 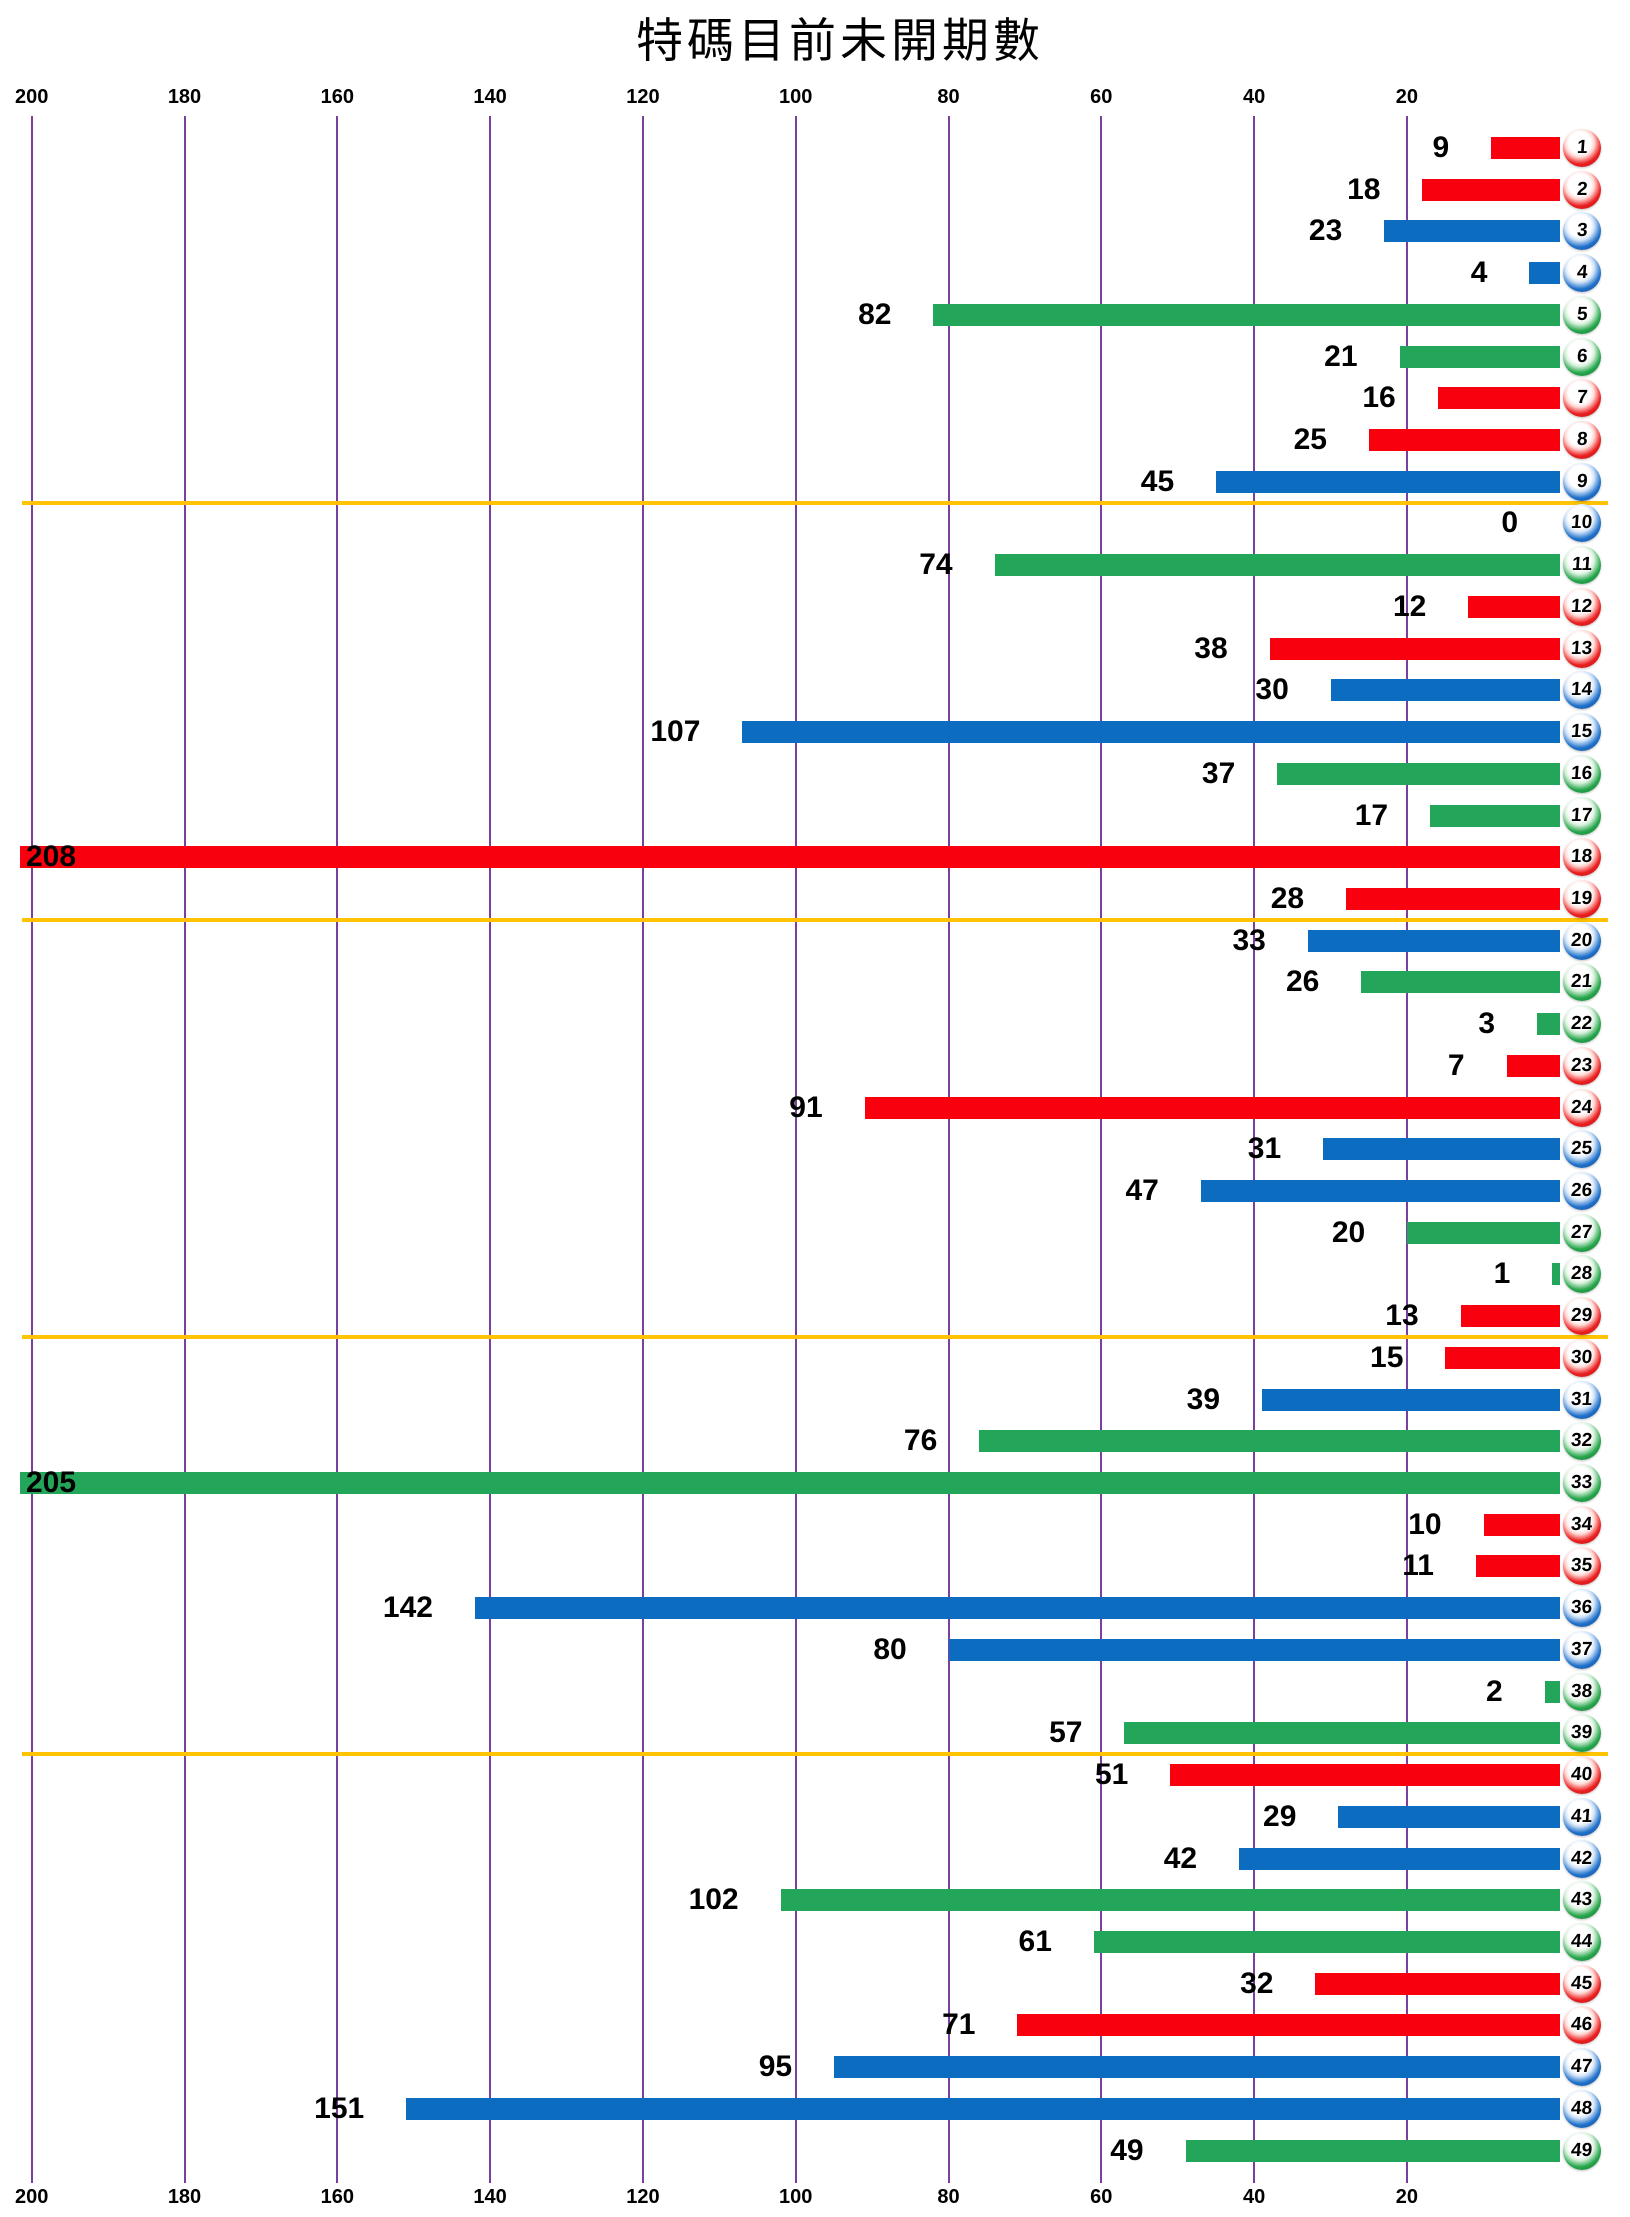 I want to click on lottery-ball-16-icon: 16, so click(x=1582, y=773).